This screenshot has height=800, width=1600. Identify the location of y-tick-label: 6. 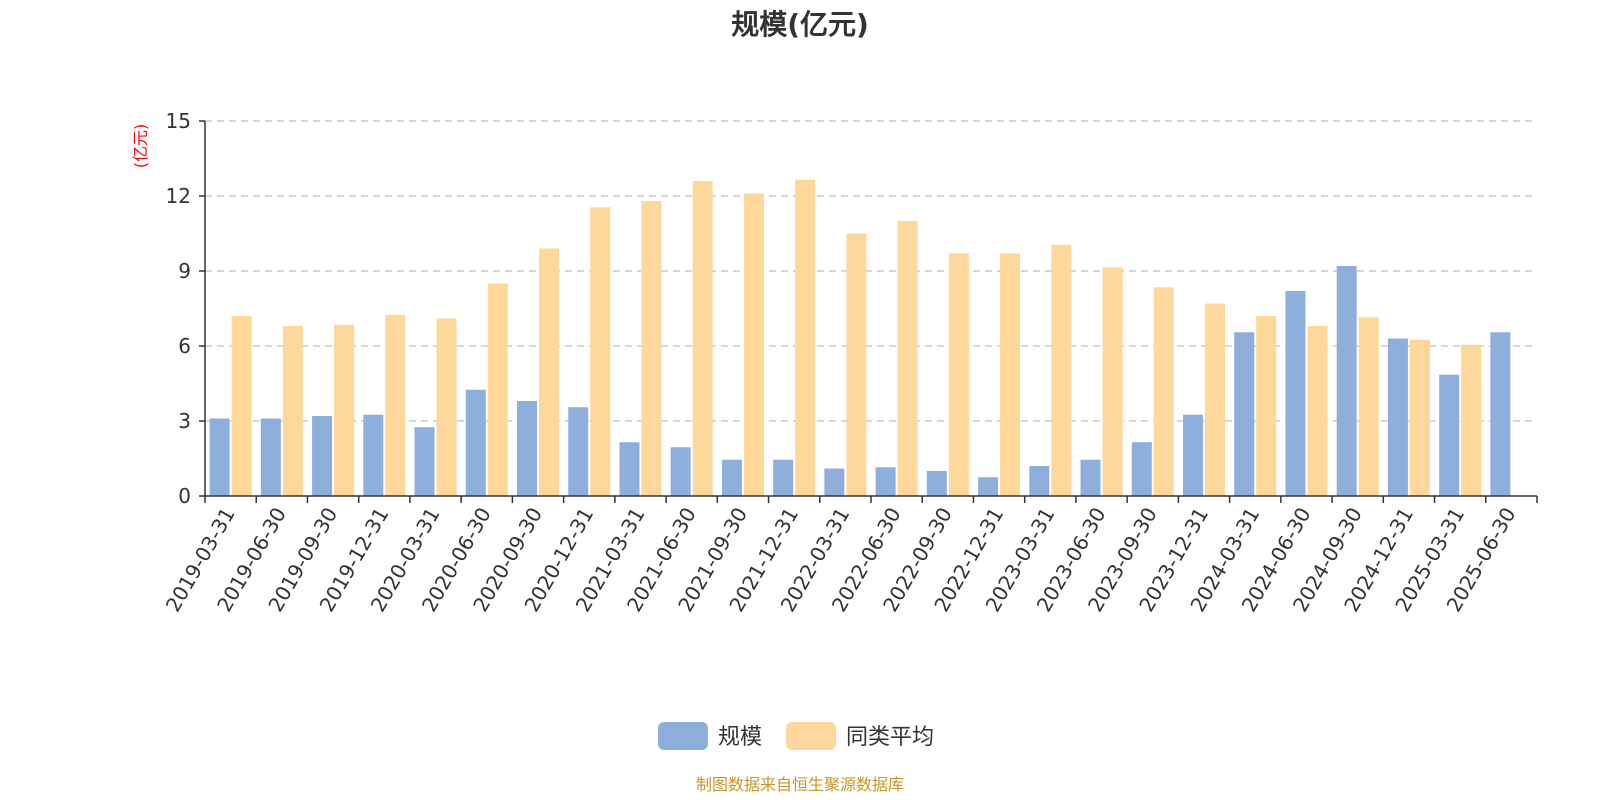
(184, 346).